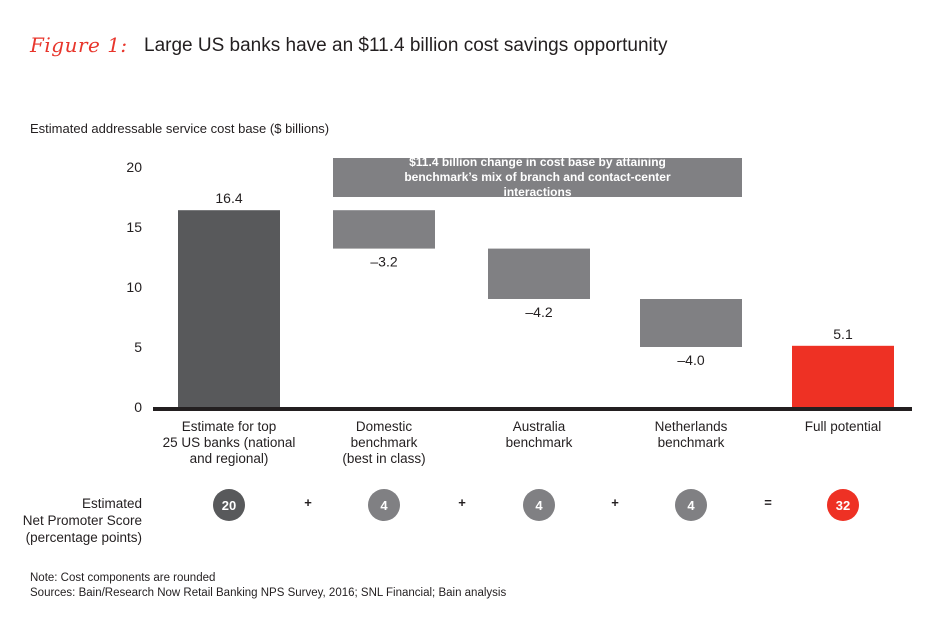  What do you see at coordinates (539, 434) in the screenshot?
I see `x-category-label: Australia benchmark` at bounding box center [539, 434].